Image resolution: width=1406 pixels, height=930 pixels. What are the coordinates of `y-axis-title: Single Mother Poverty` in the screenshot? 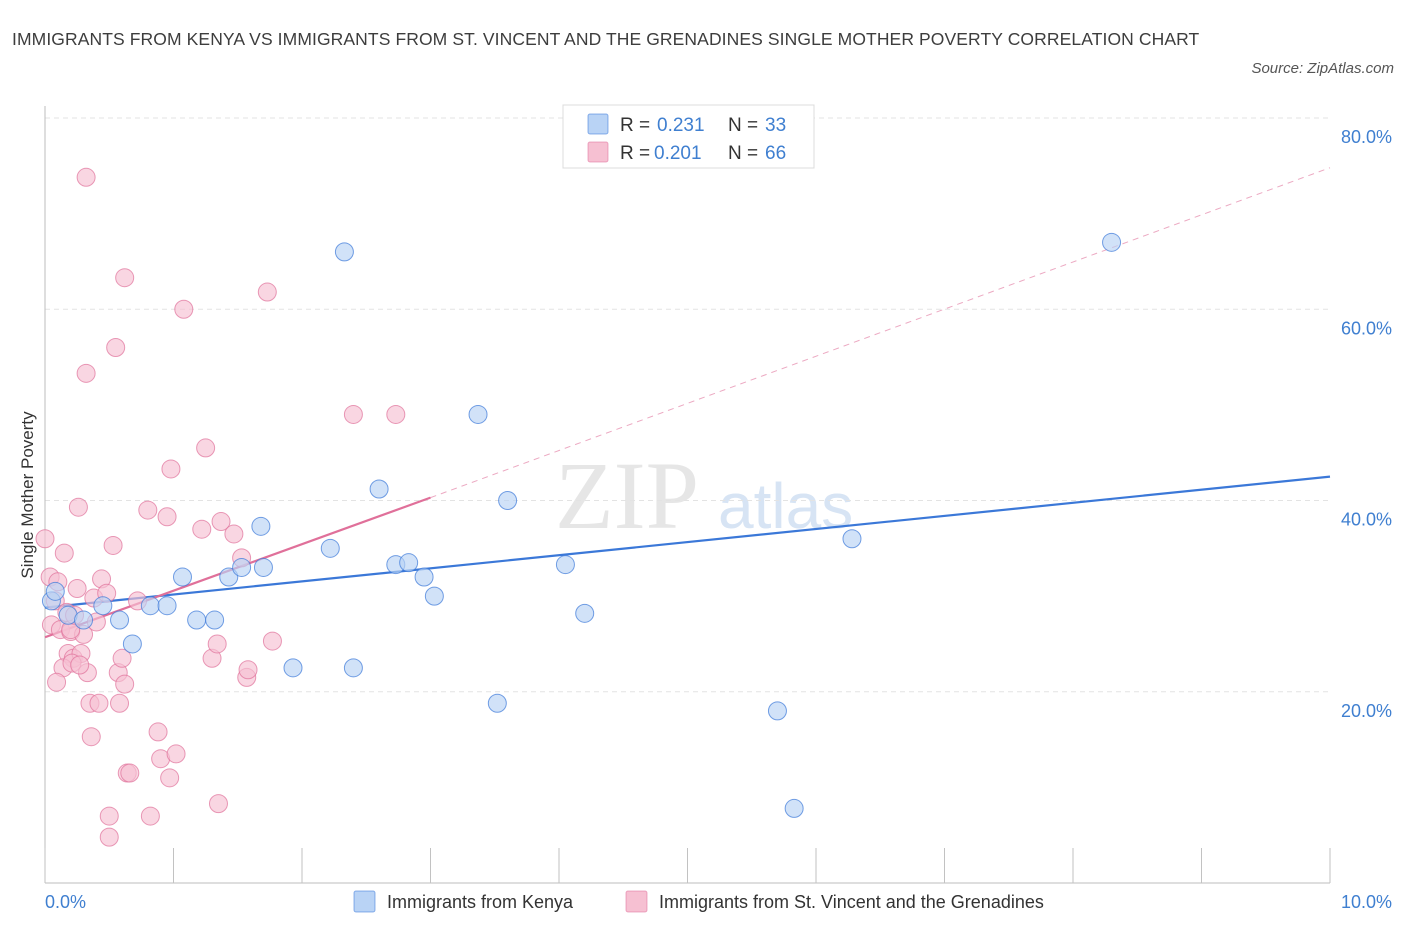 It's located at (27, 495).